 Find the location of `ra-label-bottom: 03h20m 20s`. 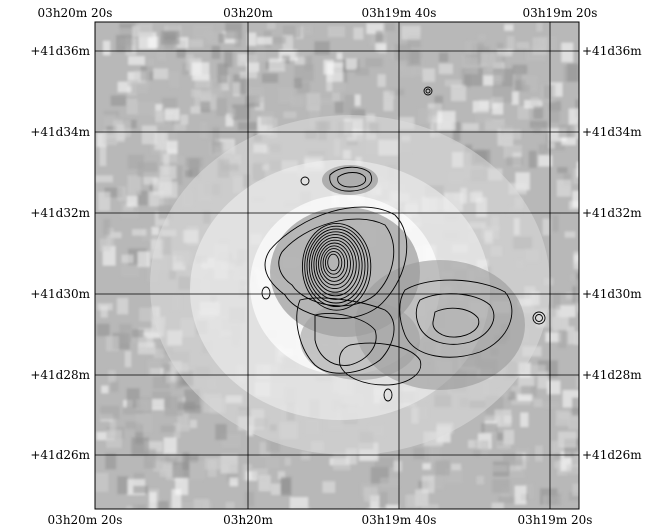

ra-label-bottom: 03h20m 20s is located at coordinates (85, 520).